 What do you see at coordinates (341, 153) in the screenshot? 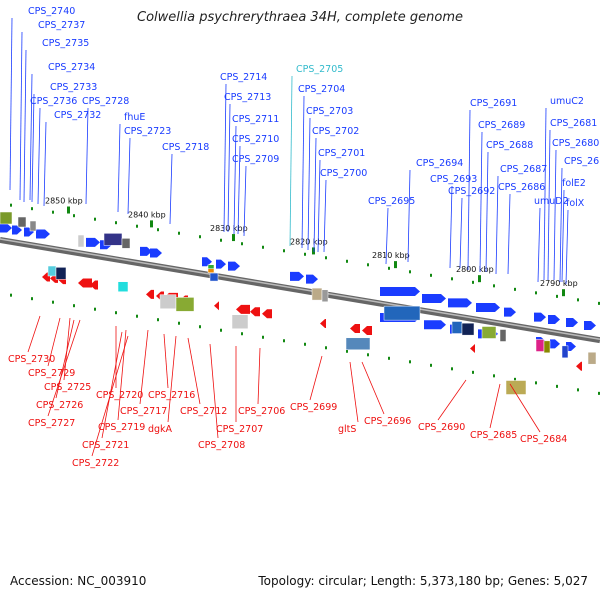
I see `forward-gene-label: CPS_2701` at bounding box center [341, 153].